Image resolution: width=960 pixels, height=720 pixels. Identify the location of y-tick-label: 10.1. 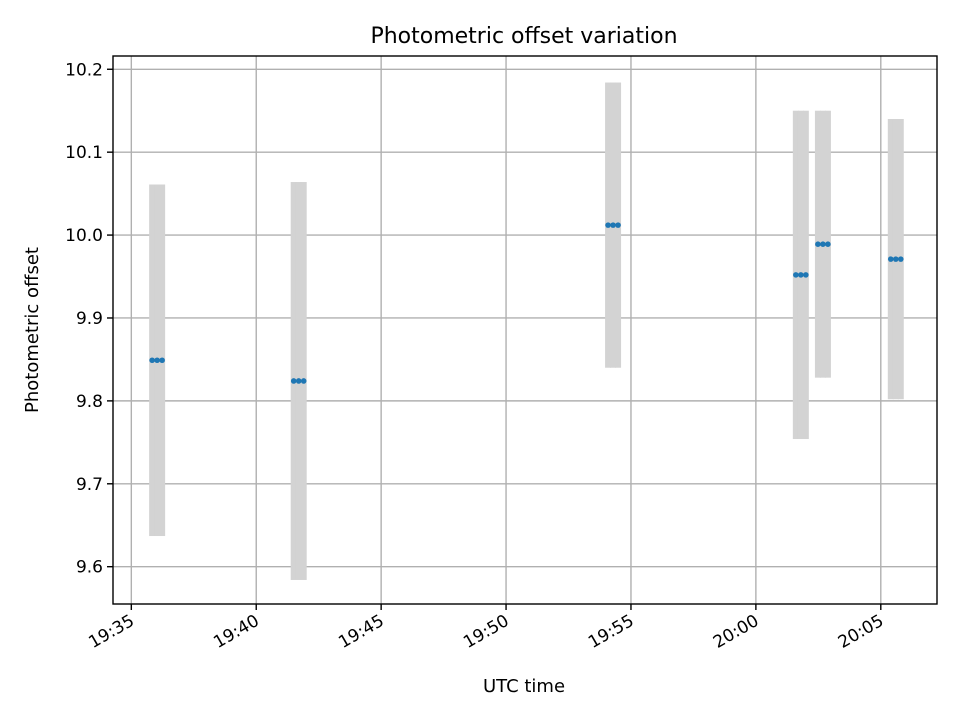
(84, 153).